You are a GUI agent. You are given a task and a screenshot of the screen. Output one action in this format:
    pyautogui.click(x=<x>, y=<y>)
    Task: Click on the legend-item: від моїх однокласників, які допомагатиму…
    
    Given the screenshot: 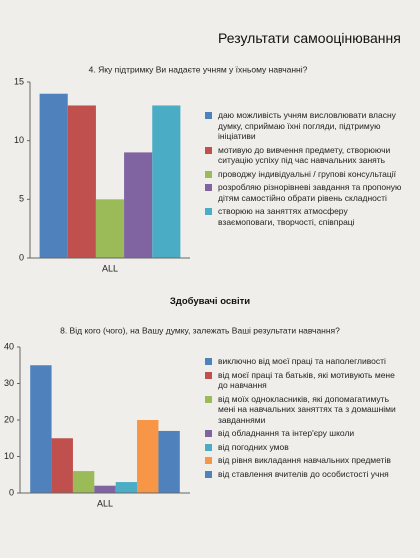 What is the action you would take?
    pyautogui.click(x=305, y=410)
    